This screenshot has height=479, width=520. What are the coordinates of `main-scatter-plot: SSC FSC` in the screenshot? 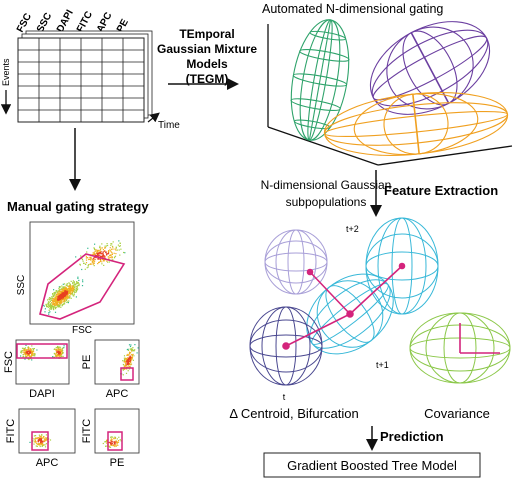 It's located at (75, 278).